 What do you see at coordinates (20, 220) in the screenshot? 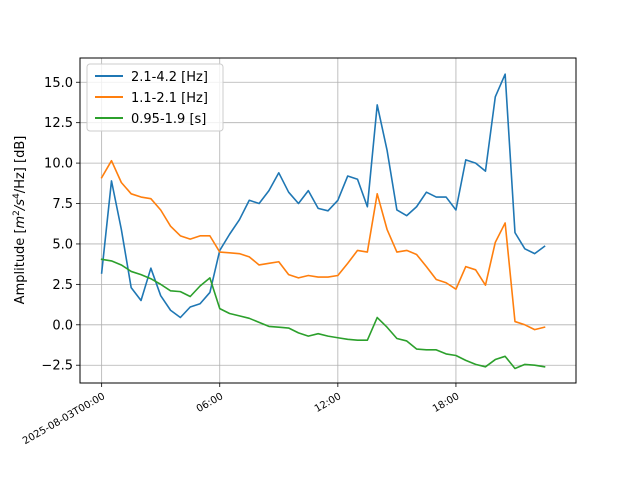
I see `y-axis-label: Amplitude [m2/s4/Hz] [dB]` at bounding box center [20, 220].